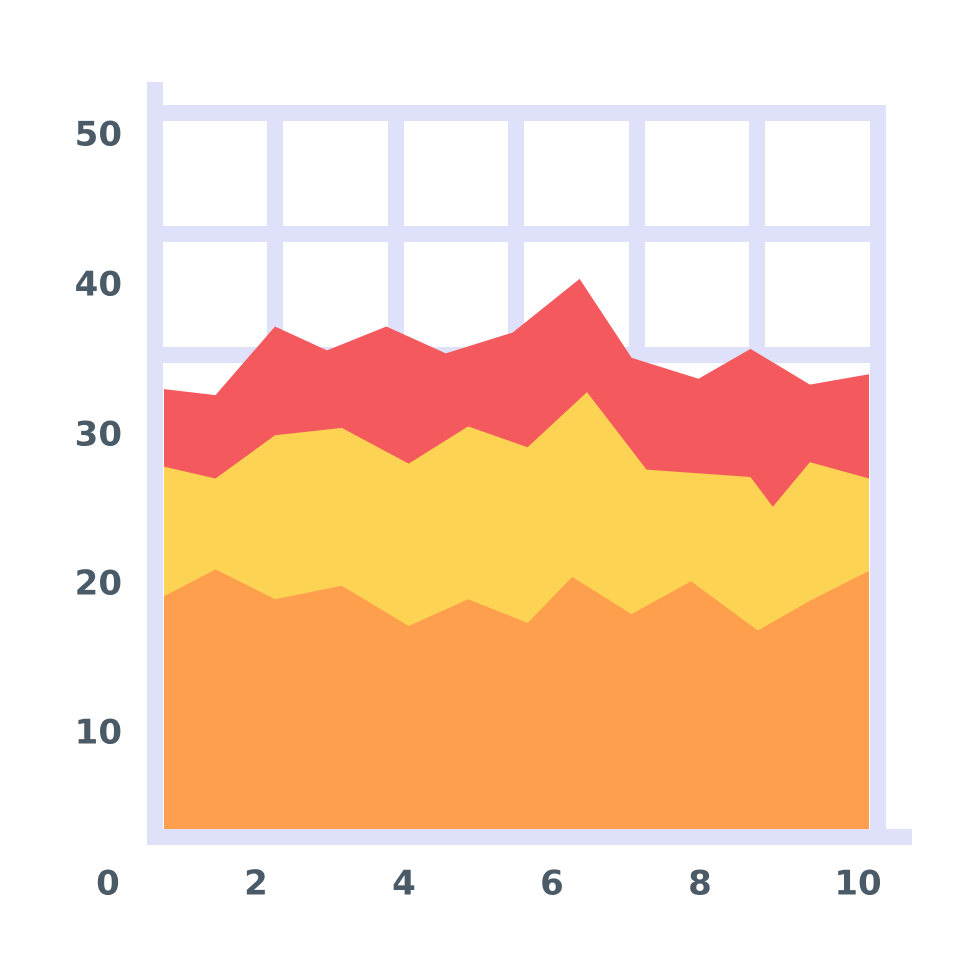  Describe the element at coordinates (98, 435) in the screenshot. I see `y-tick-label-30: 30` at that location.